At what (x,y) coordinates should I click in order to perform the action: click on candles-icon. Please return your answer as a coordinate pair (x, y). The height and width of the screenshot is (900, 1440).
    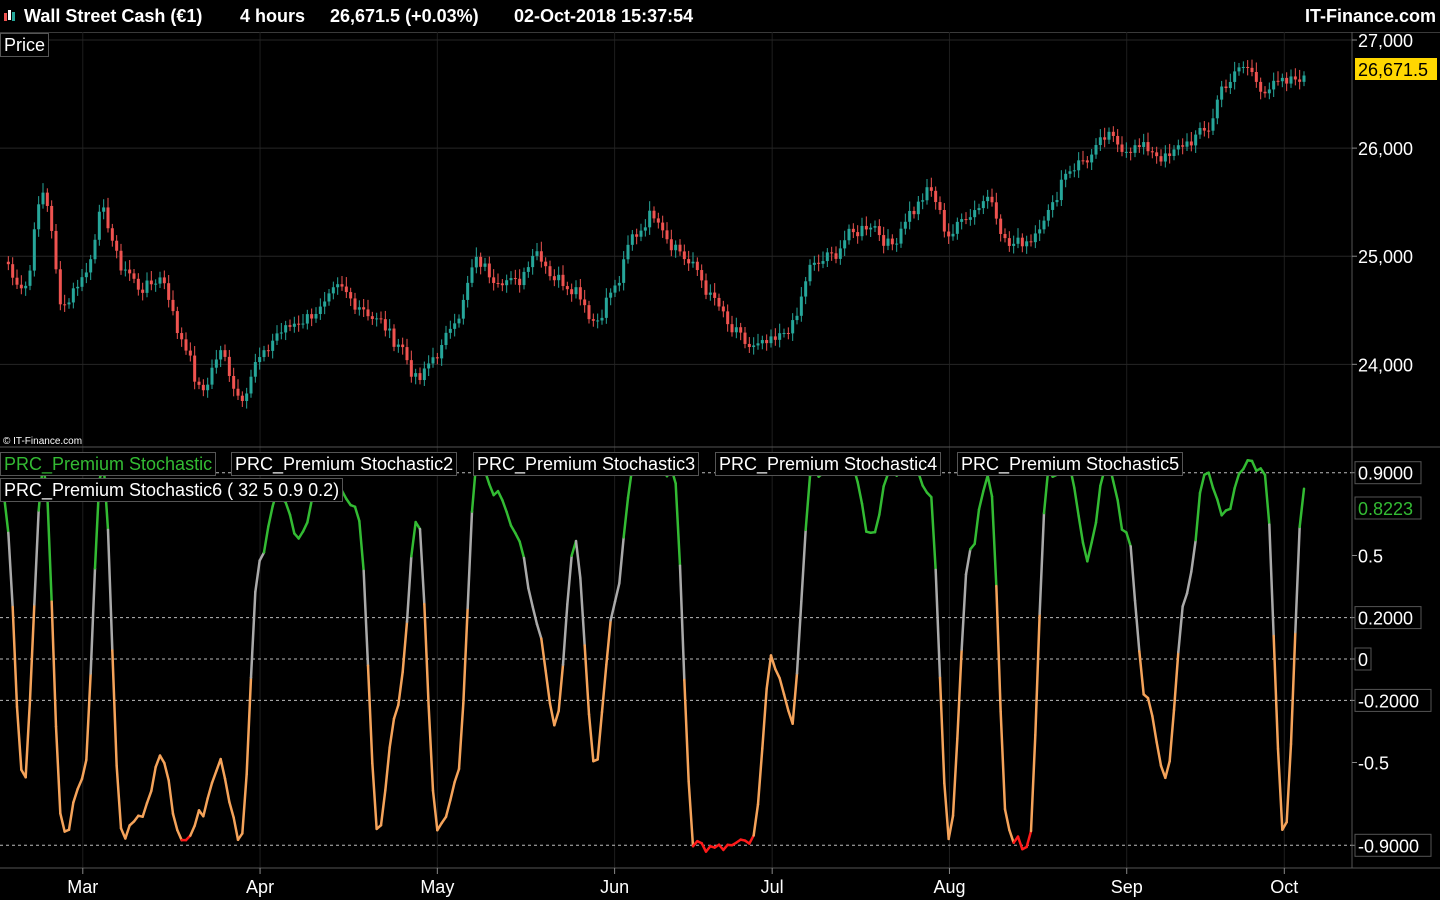
    Looking at the image, I should click on (9, 15).